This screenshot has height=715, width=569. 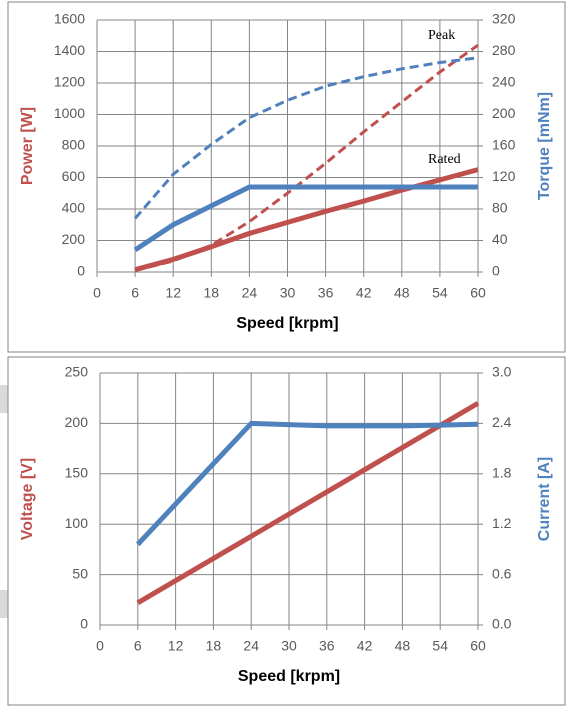 What do you see at coordinates (504, 145) in the screenshot?
I see `y2-tick-label: 160` at bounding box center [504, 145].